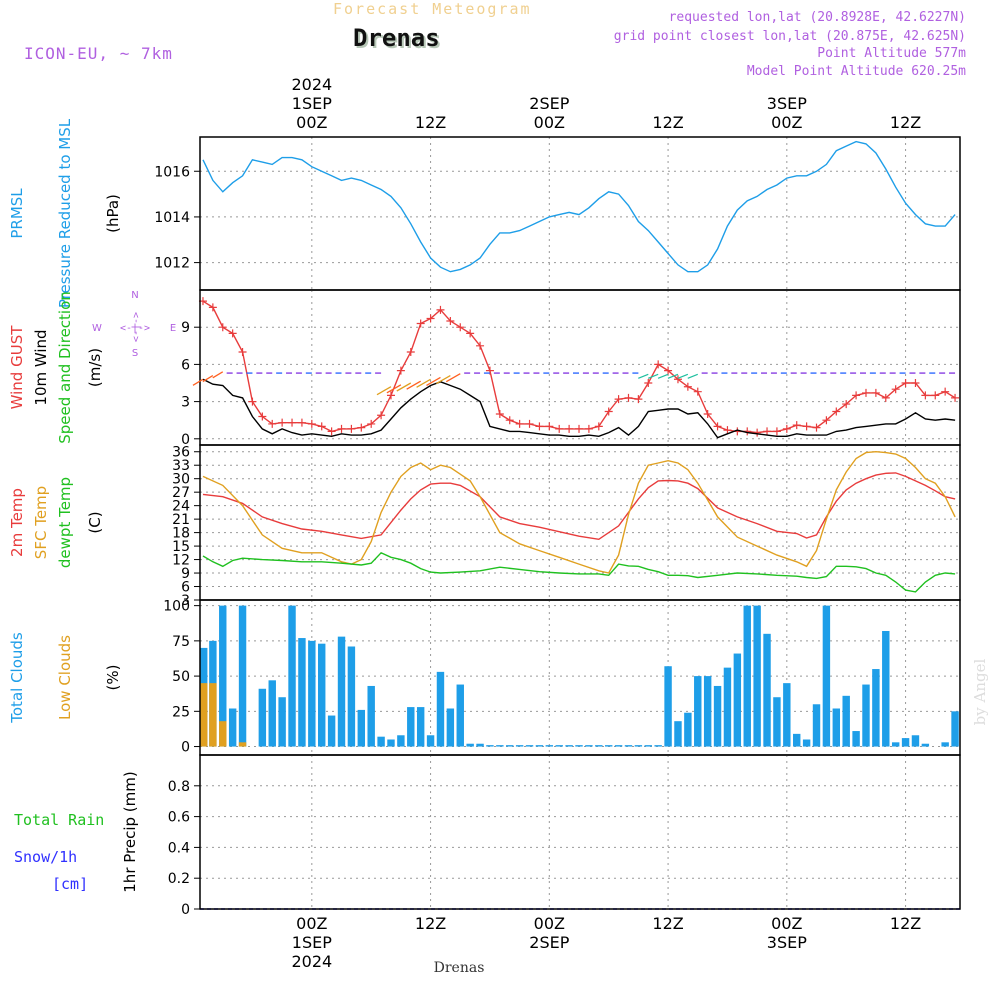 The width and height of the screenshot is (1000, 1000). What do you see at coordinates (181, 453) in the screenshot?
I see `ytick-label: 36` at bounding box center [181, 453].